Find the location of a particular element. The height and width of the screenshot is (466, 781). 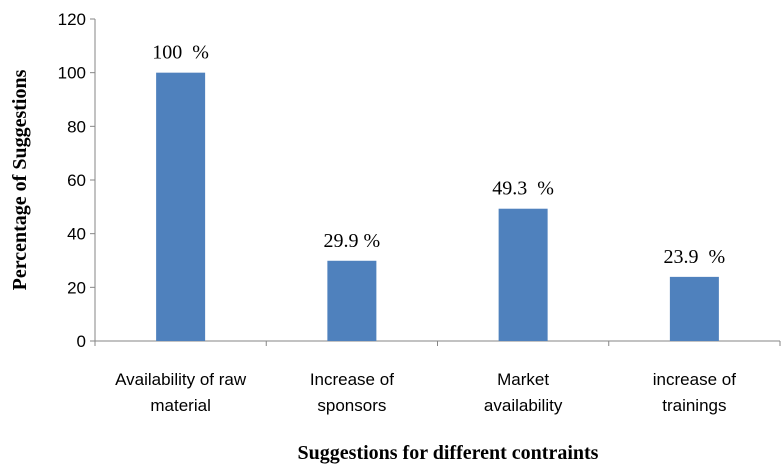

x-tick-label: increase of trainings is located at coordinates (694, 392).